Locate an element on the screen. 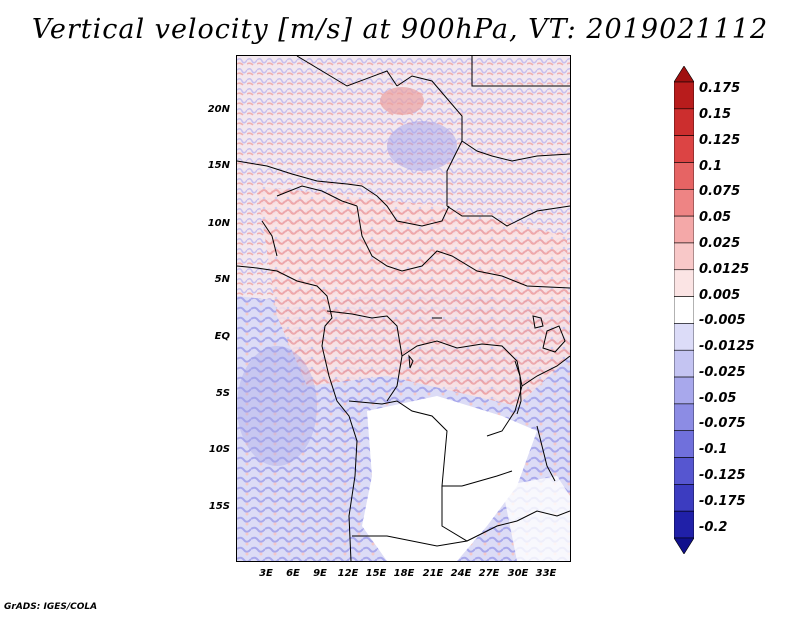 This screenshot has width=800, height=618. colorbar-label: 0.0125 is located at coordinates (724, 269).